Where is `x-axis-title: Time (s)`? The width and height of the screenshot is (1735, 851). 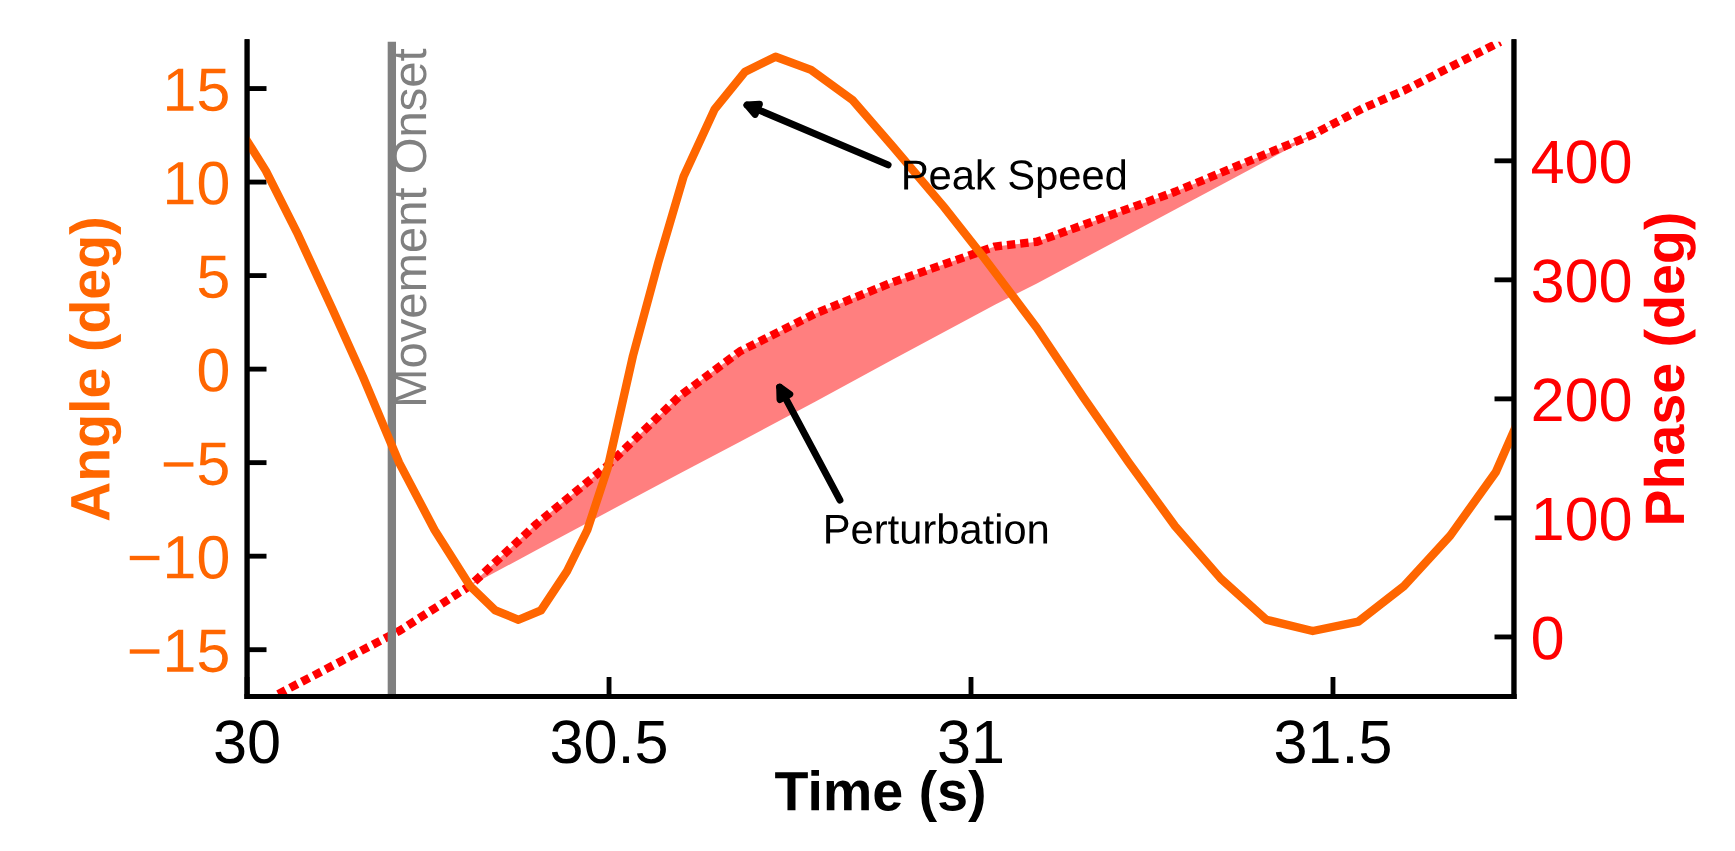
x-axis-title: Time (s) is located at coordinates (879, 796).